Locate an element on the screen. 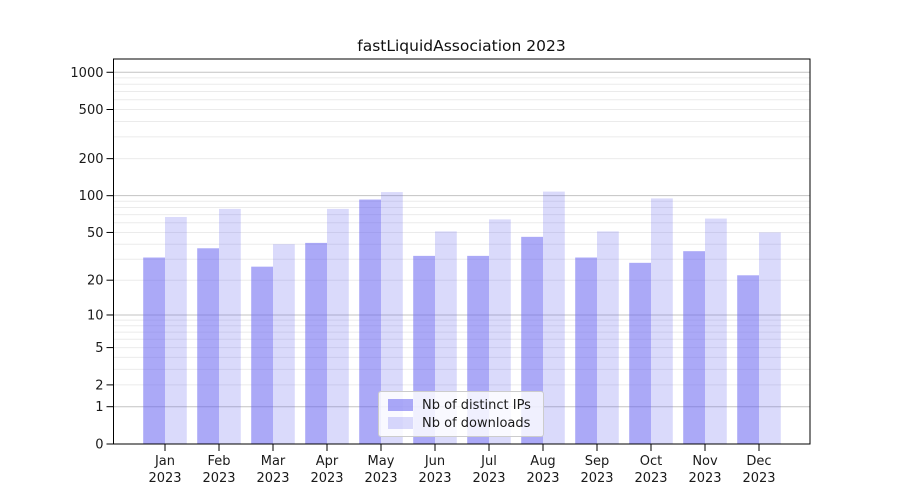 The width and height of the screenshot is (900, 500). chart-title: fastLiquidAssociation 2023 is located at coordinates (461, 46).